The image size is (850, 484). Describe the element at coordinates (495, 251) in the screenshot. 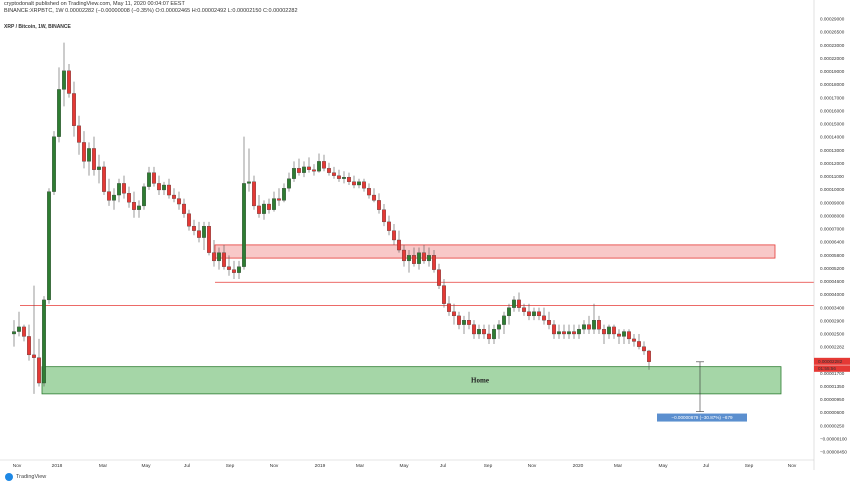

I see `resistance-zone` at that location.